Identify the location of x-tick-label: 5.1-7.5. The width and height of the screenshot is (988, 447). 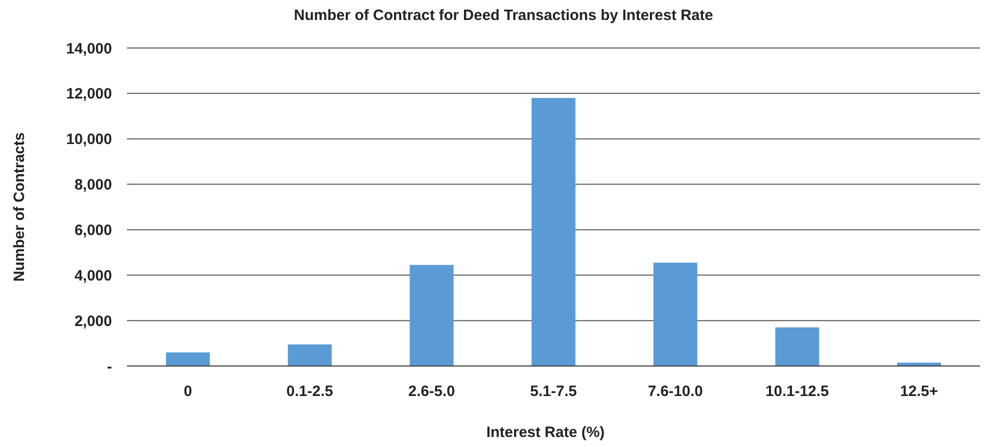
(553, 391).